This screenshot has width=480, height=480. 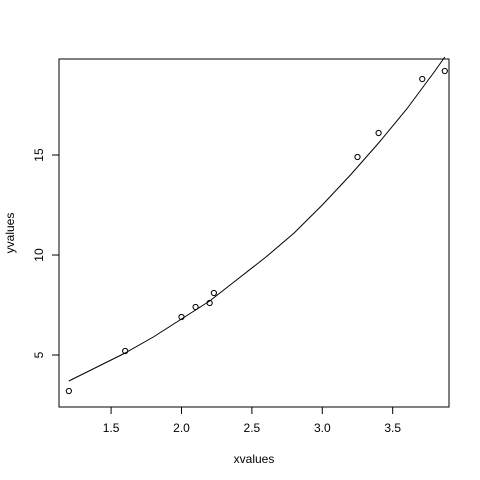 What do you see at coordinates (322, 428) in the screenshot?
I see `x-tick-label: 3.0` at bounding box center [322, 428].